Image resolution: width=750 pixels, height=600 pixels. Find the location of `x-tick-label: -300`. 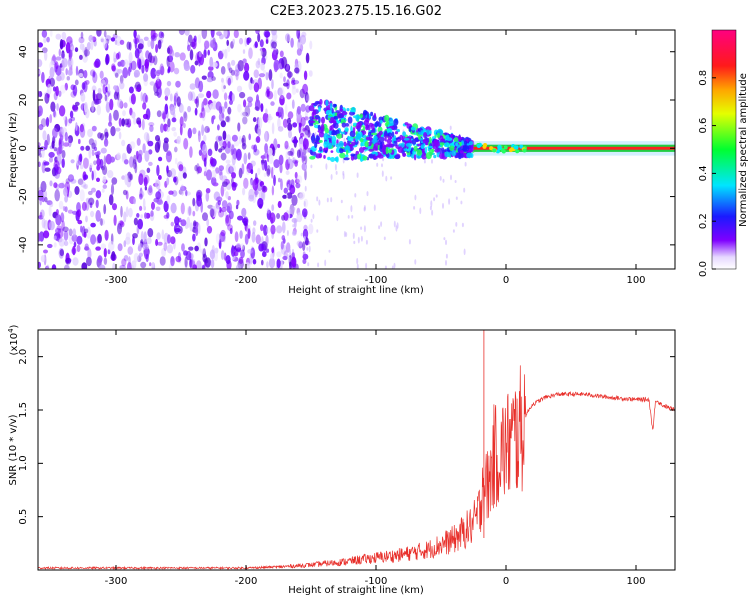

x-tick-label: -300 is located at coordinates (116, 581).